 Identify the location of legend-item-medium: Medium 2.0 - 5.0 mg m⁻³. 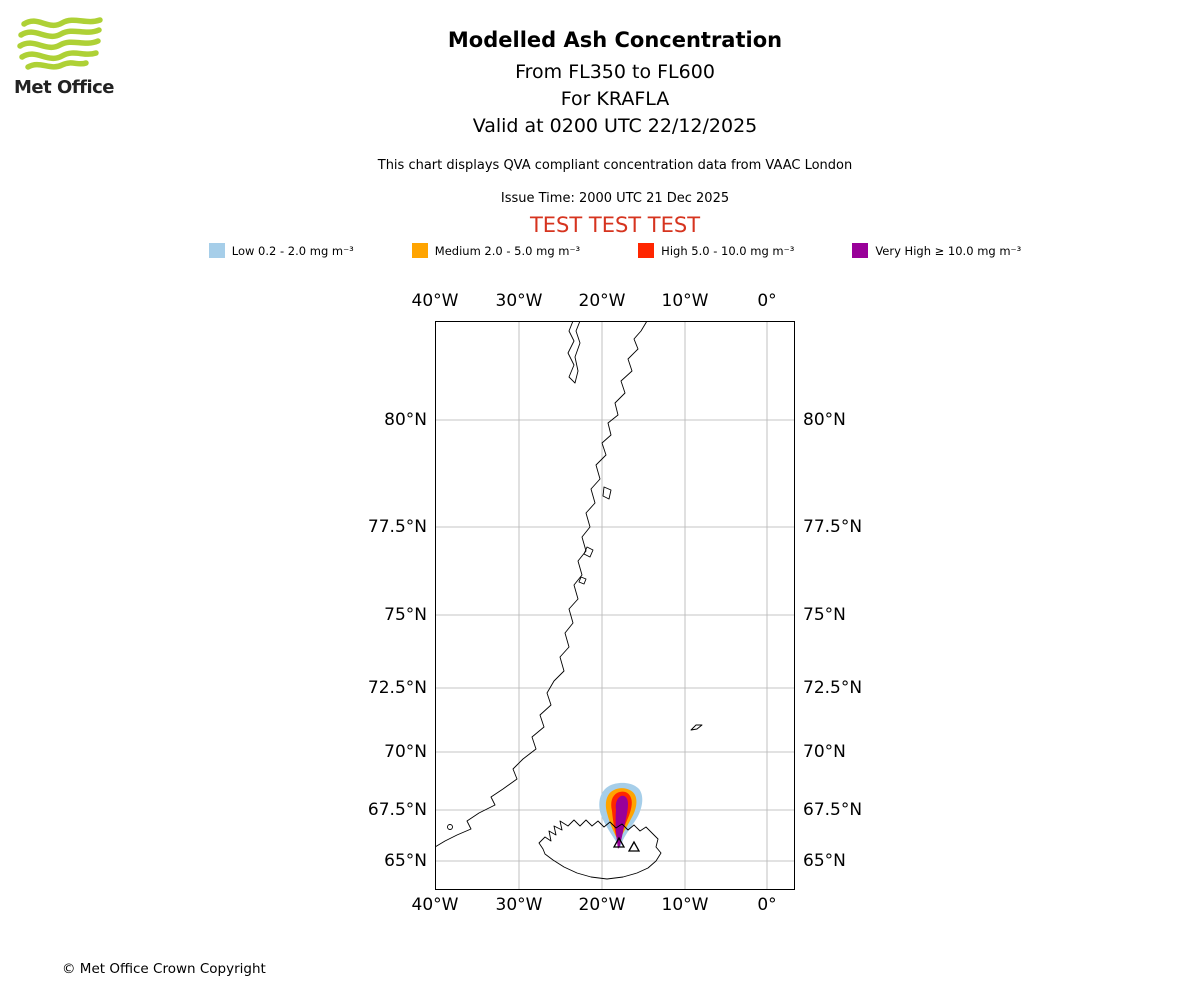
(496, 250).